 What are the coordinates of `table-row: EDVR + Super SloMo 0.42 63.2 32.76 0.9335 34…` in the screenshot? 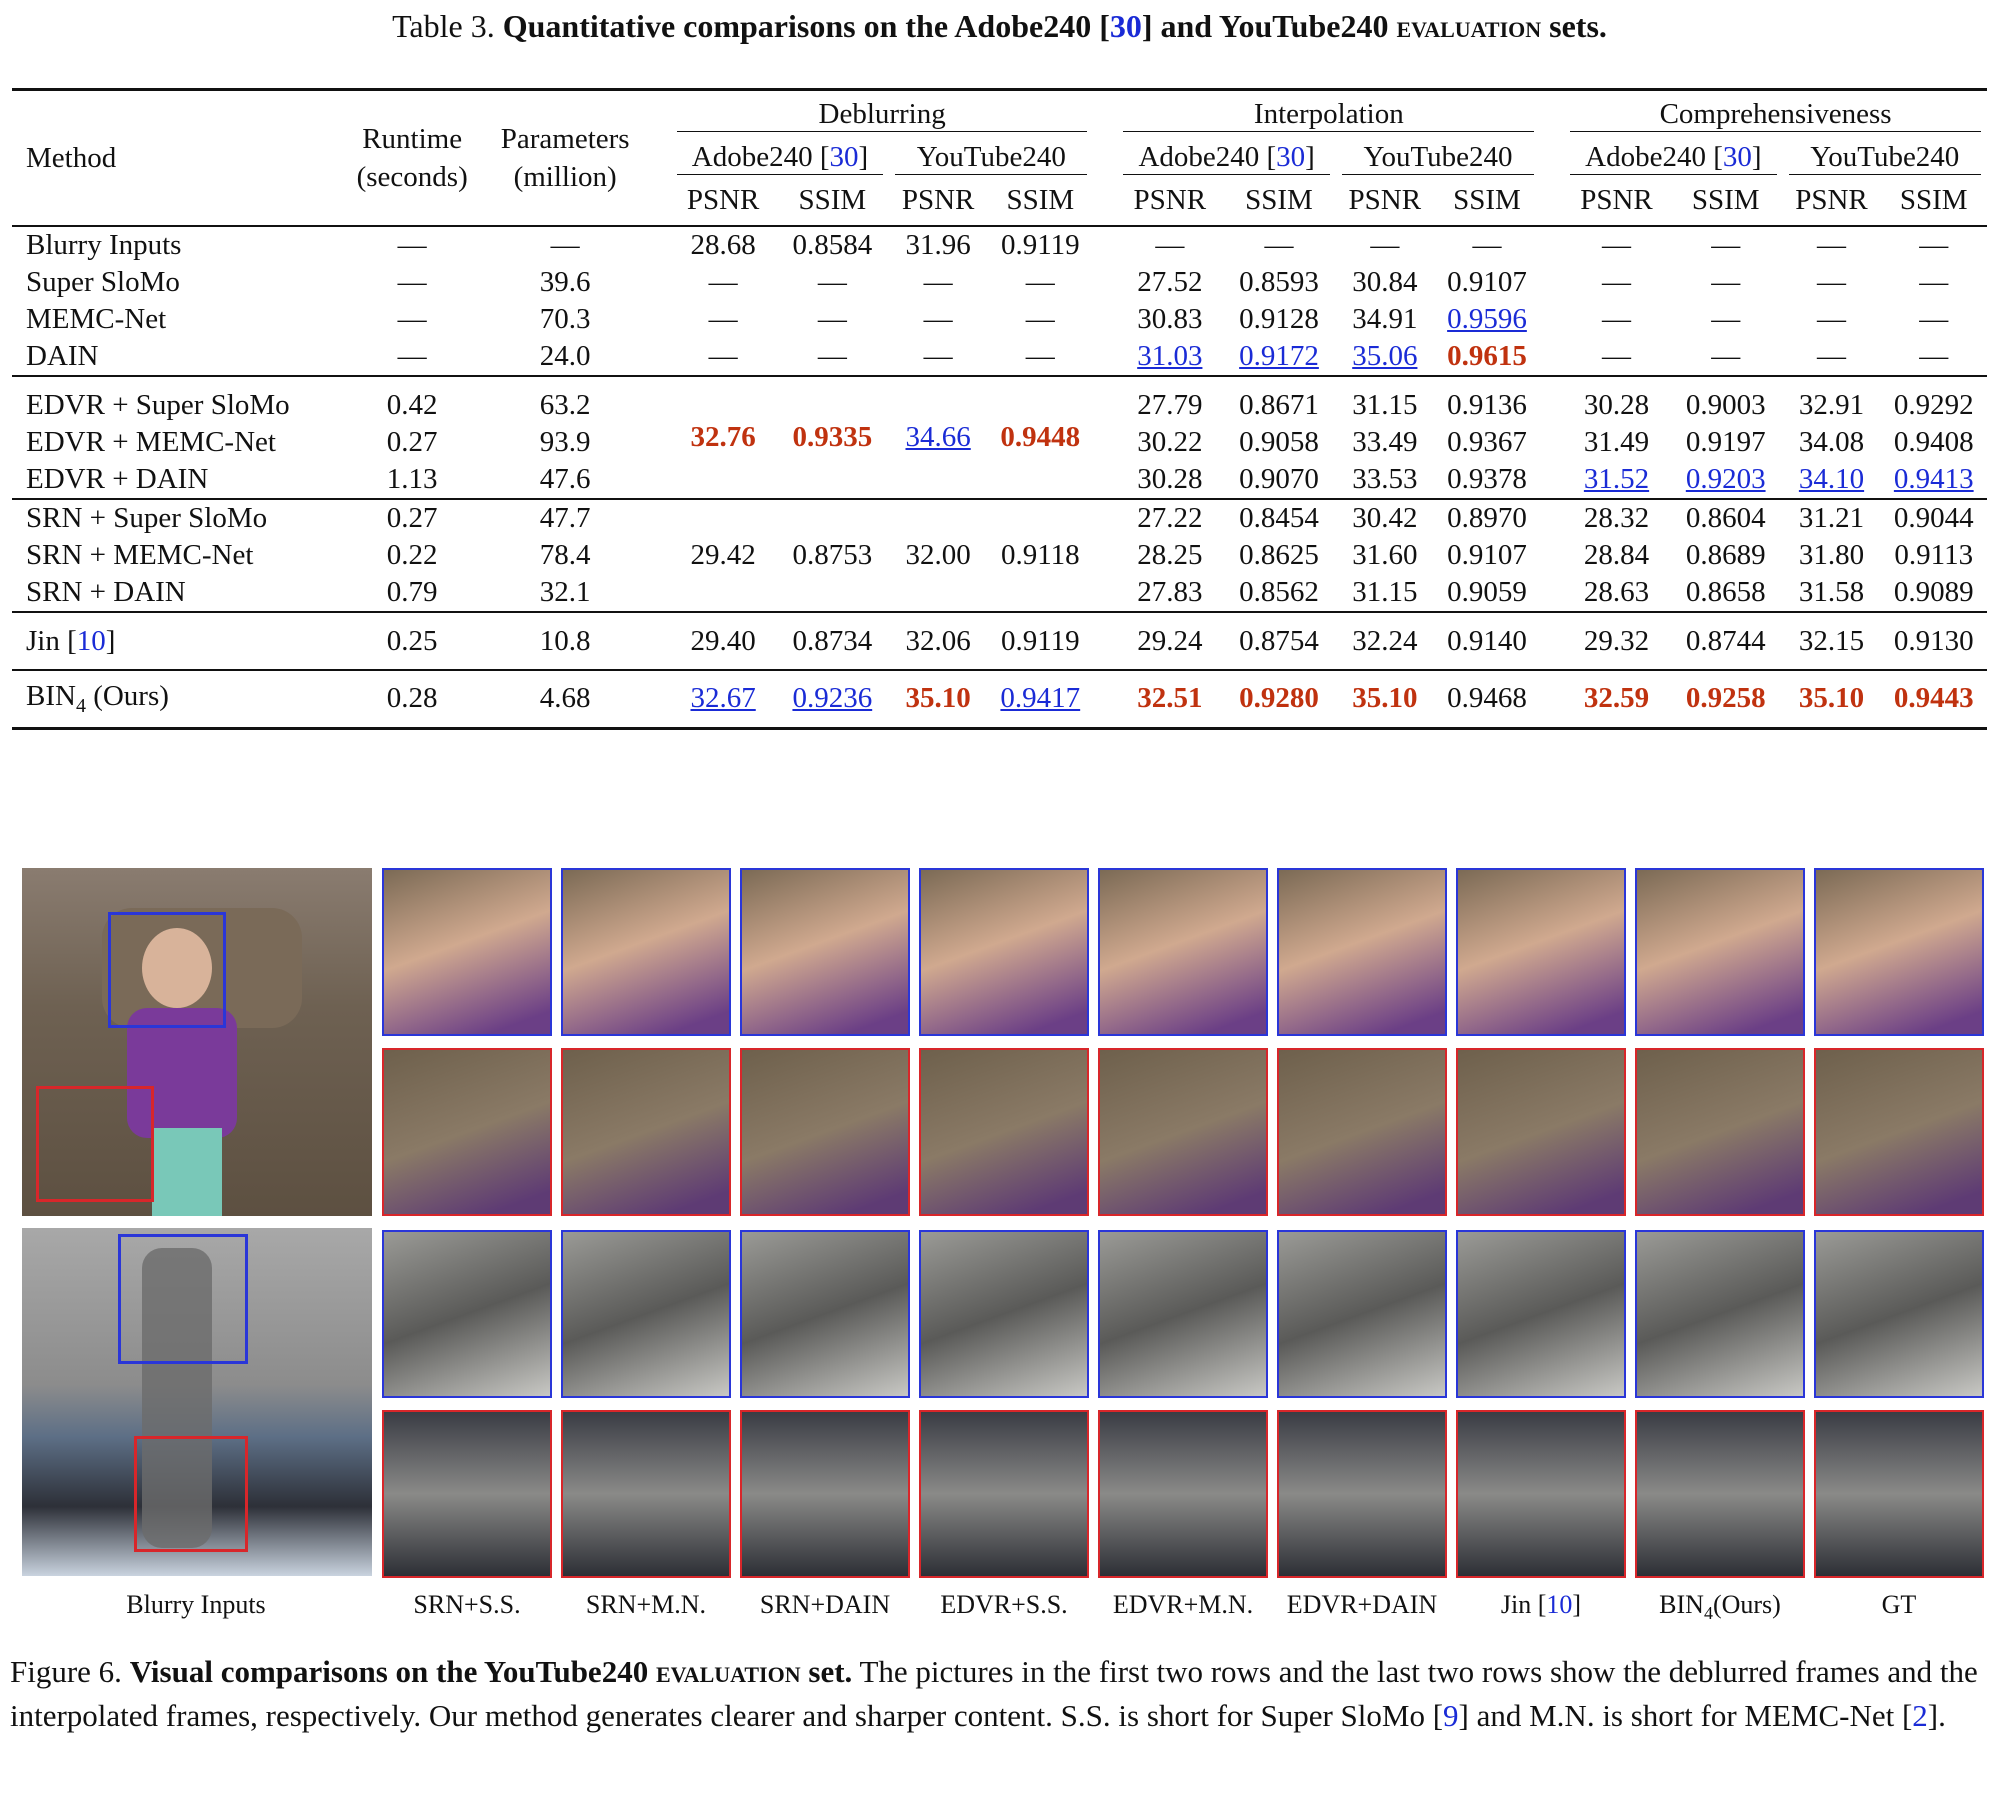 It's located at (999, 437).